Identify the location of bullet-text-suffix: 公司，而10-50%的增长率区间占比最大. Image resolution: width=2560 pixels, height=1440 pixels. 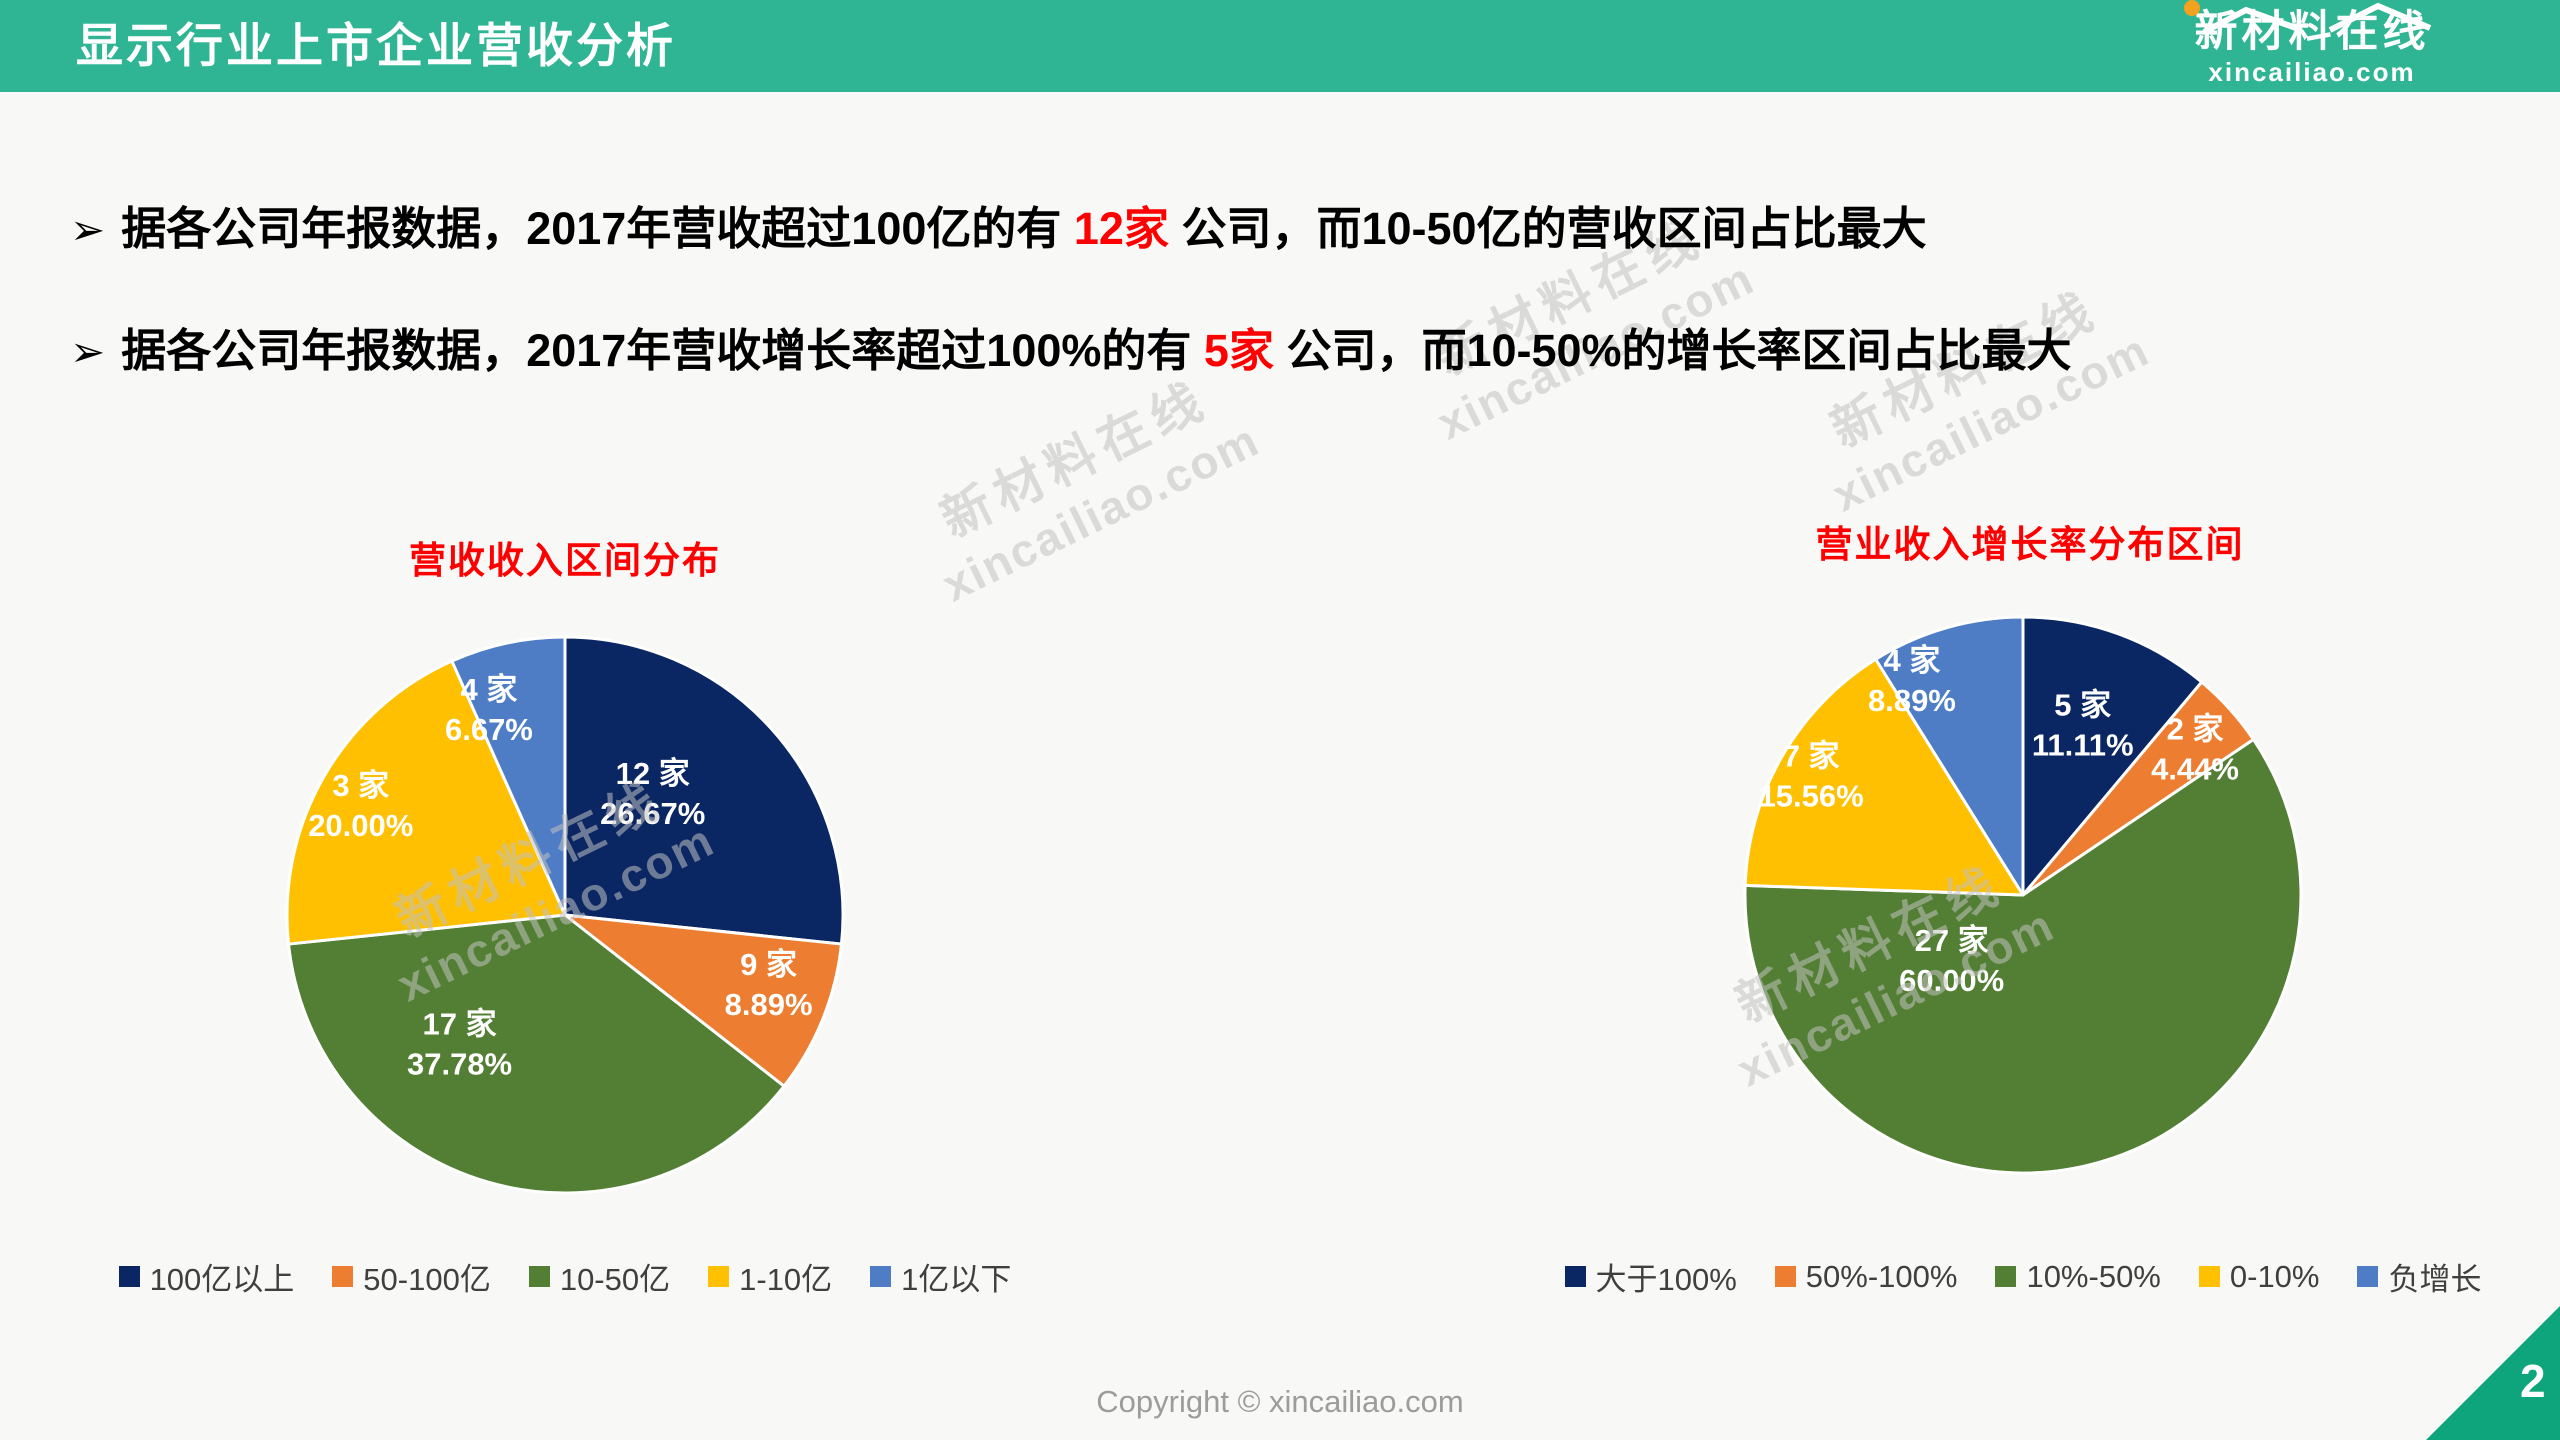
(1672, 350).